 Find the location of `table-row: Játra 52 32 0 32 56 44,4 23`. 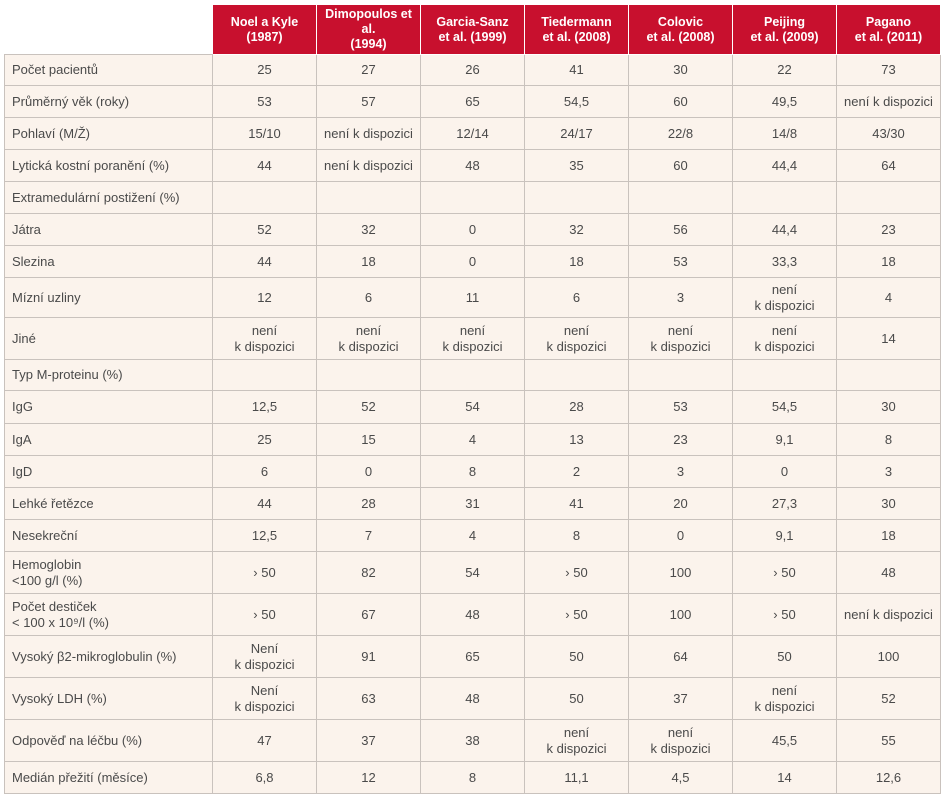

table-row: Játra 52 32 0 32 56 44,4 23 is located at coordinates (472, 229).